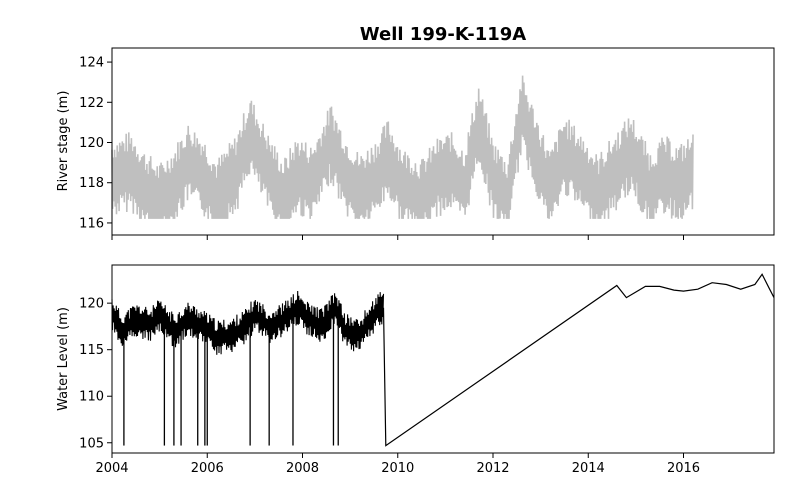  I want to click on water-level-y-axis-label: Water Level (m), so click(63, 359).